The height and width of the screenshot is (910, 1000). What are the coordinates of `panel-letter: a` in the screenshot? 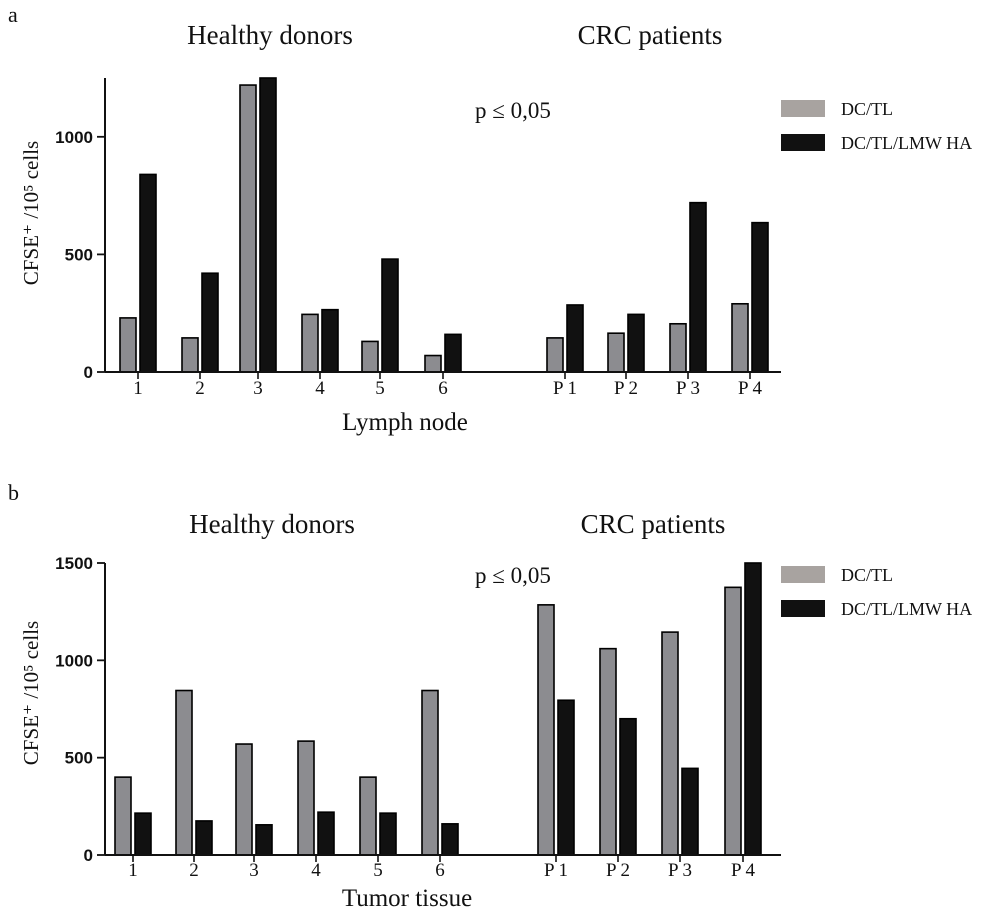 It's located at (13, 14).